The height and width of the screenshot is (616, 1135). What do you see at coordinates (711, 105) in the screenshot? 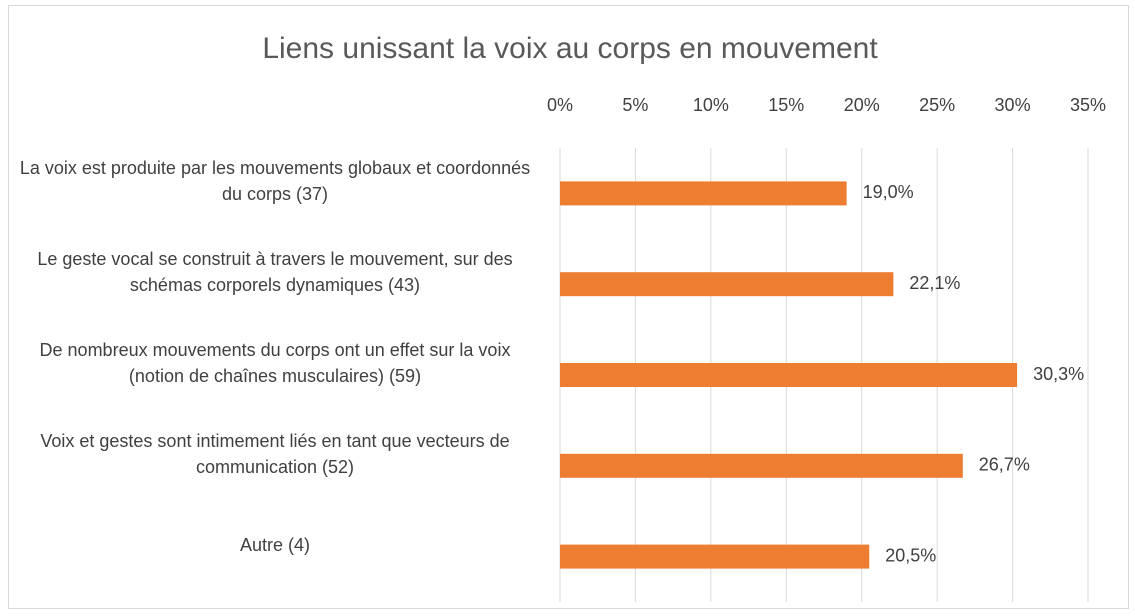
I see `x-tick-label: 10%` at bounding box center [711, 105].